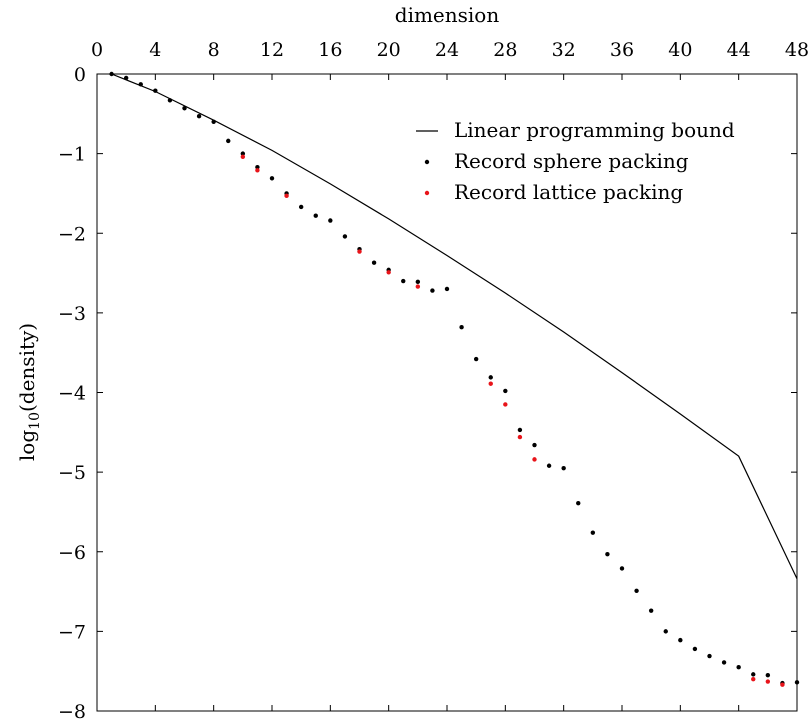  Describe the element at coordinates (27, 367) in the screenshot. I see `y-axis-title-rest: (density)` at that location.